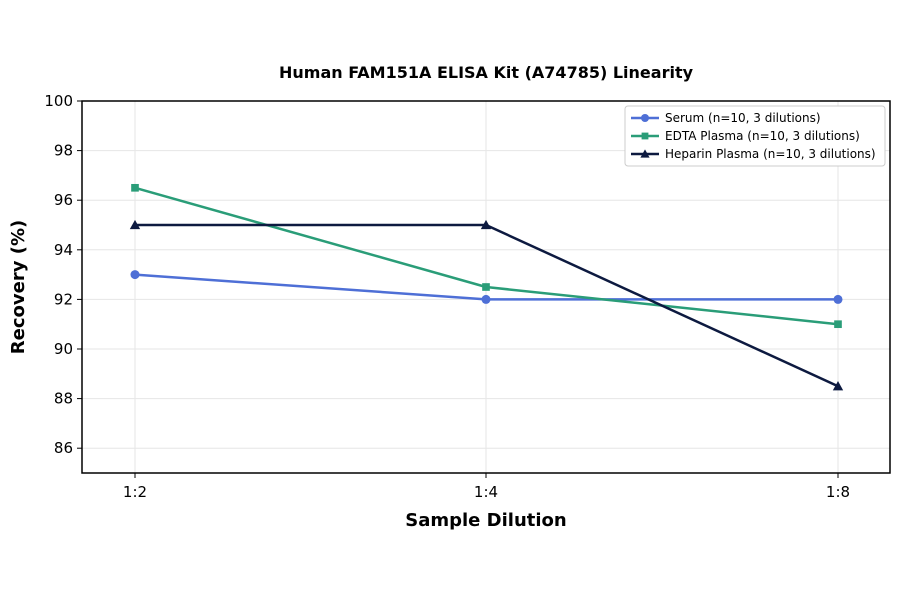  Describe the element at coordinates (770, 154) in the screenshot. I see `legend-label: Heparin Plasma (n=10, 3 dilutions)` at that location.